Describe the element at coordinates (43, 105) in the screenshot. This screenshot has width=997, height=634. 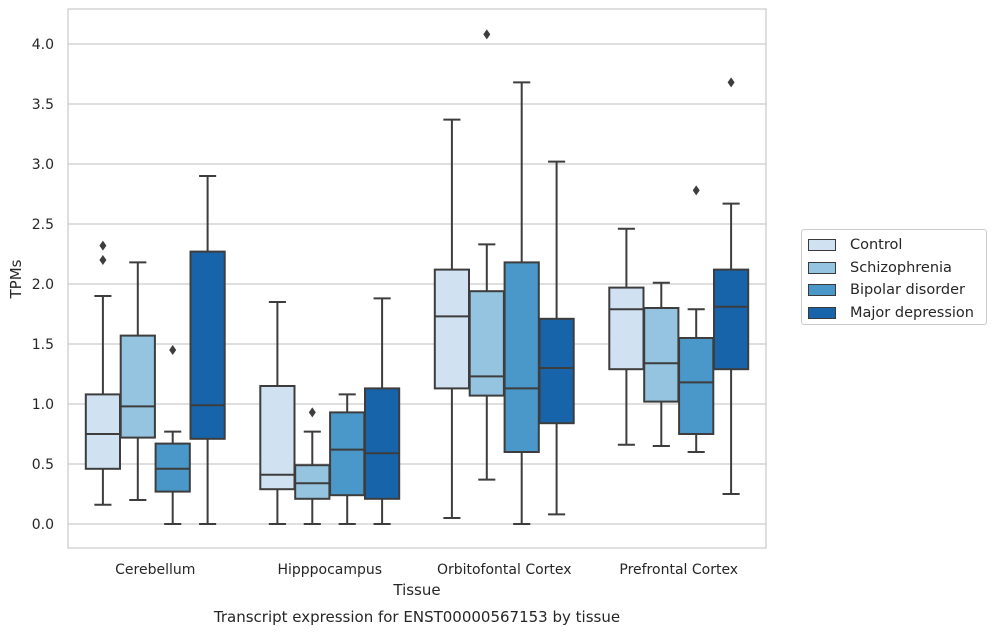
I see `y-tick-label: 3.5` at that location.